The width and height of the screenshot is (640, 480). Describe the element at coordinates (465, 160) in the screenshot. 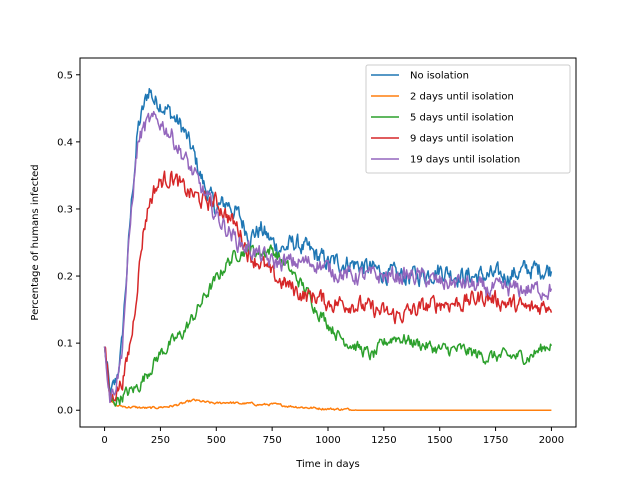

I see `legend-label: 19 days until isolation` at that location.